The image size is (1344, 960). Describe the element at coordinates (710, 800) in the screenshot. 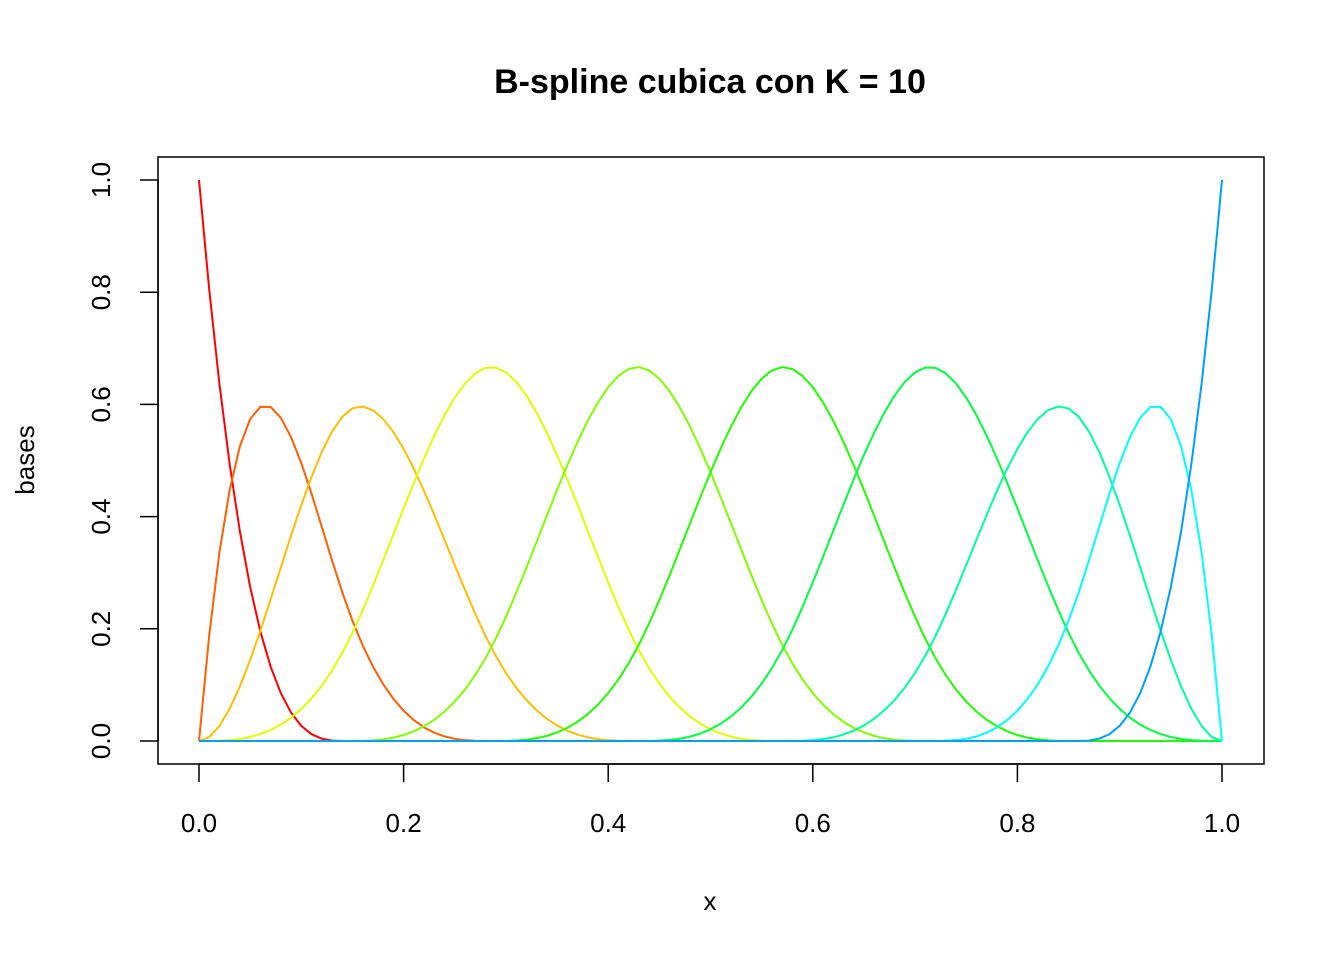

I see `x-axis: 0.0 0.2 0.4 0.6 0.8 1.0` at that location.